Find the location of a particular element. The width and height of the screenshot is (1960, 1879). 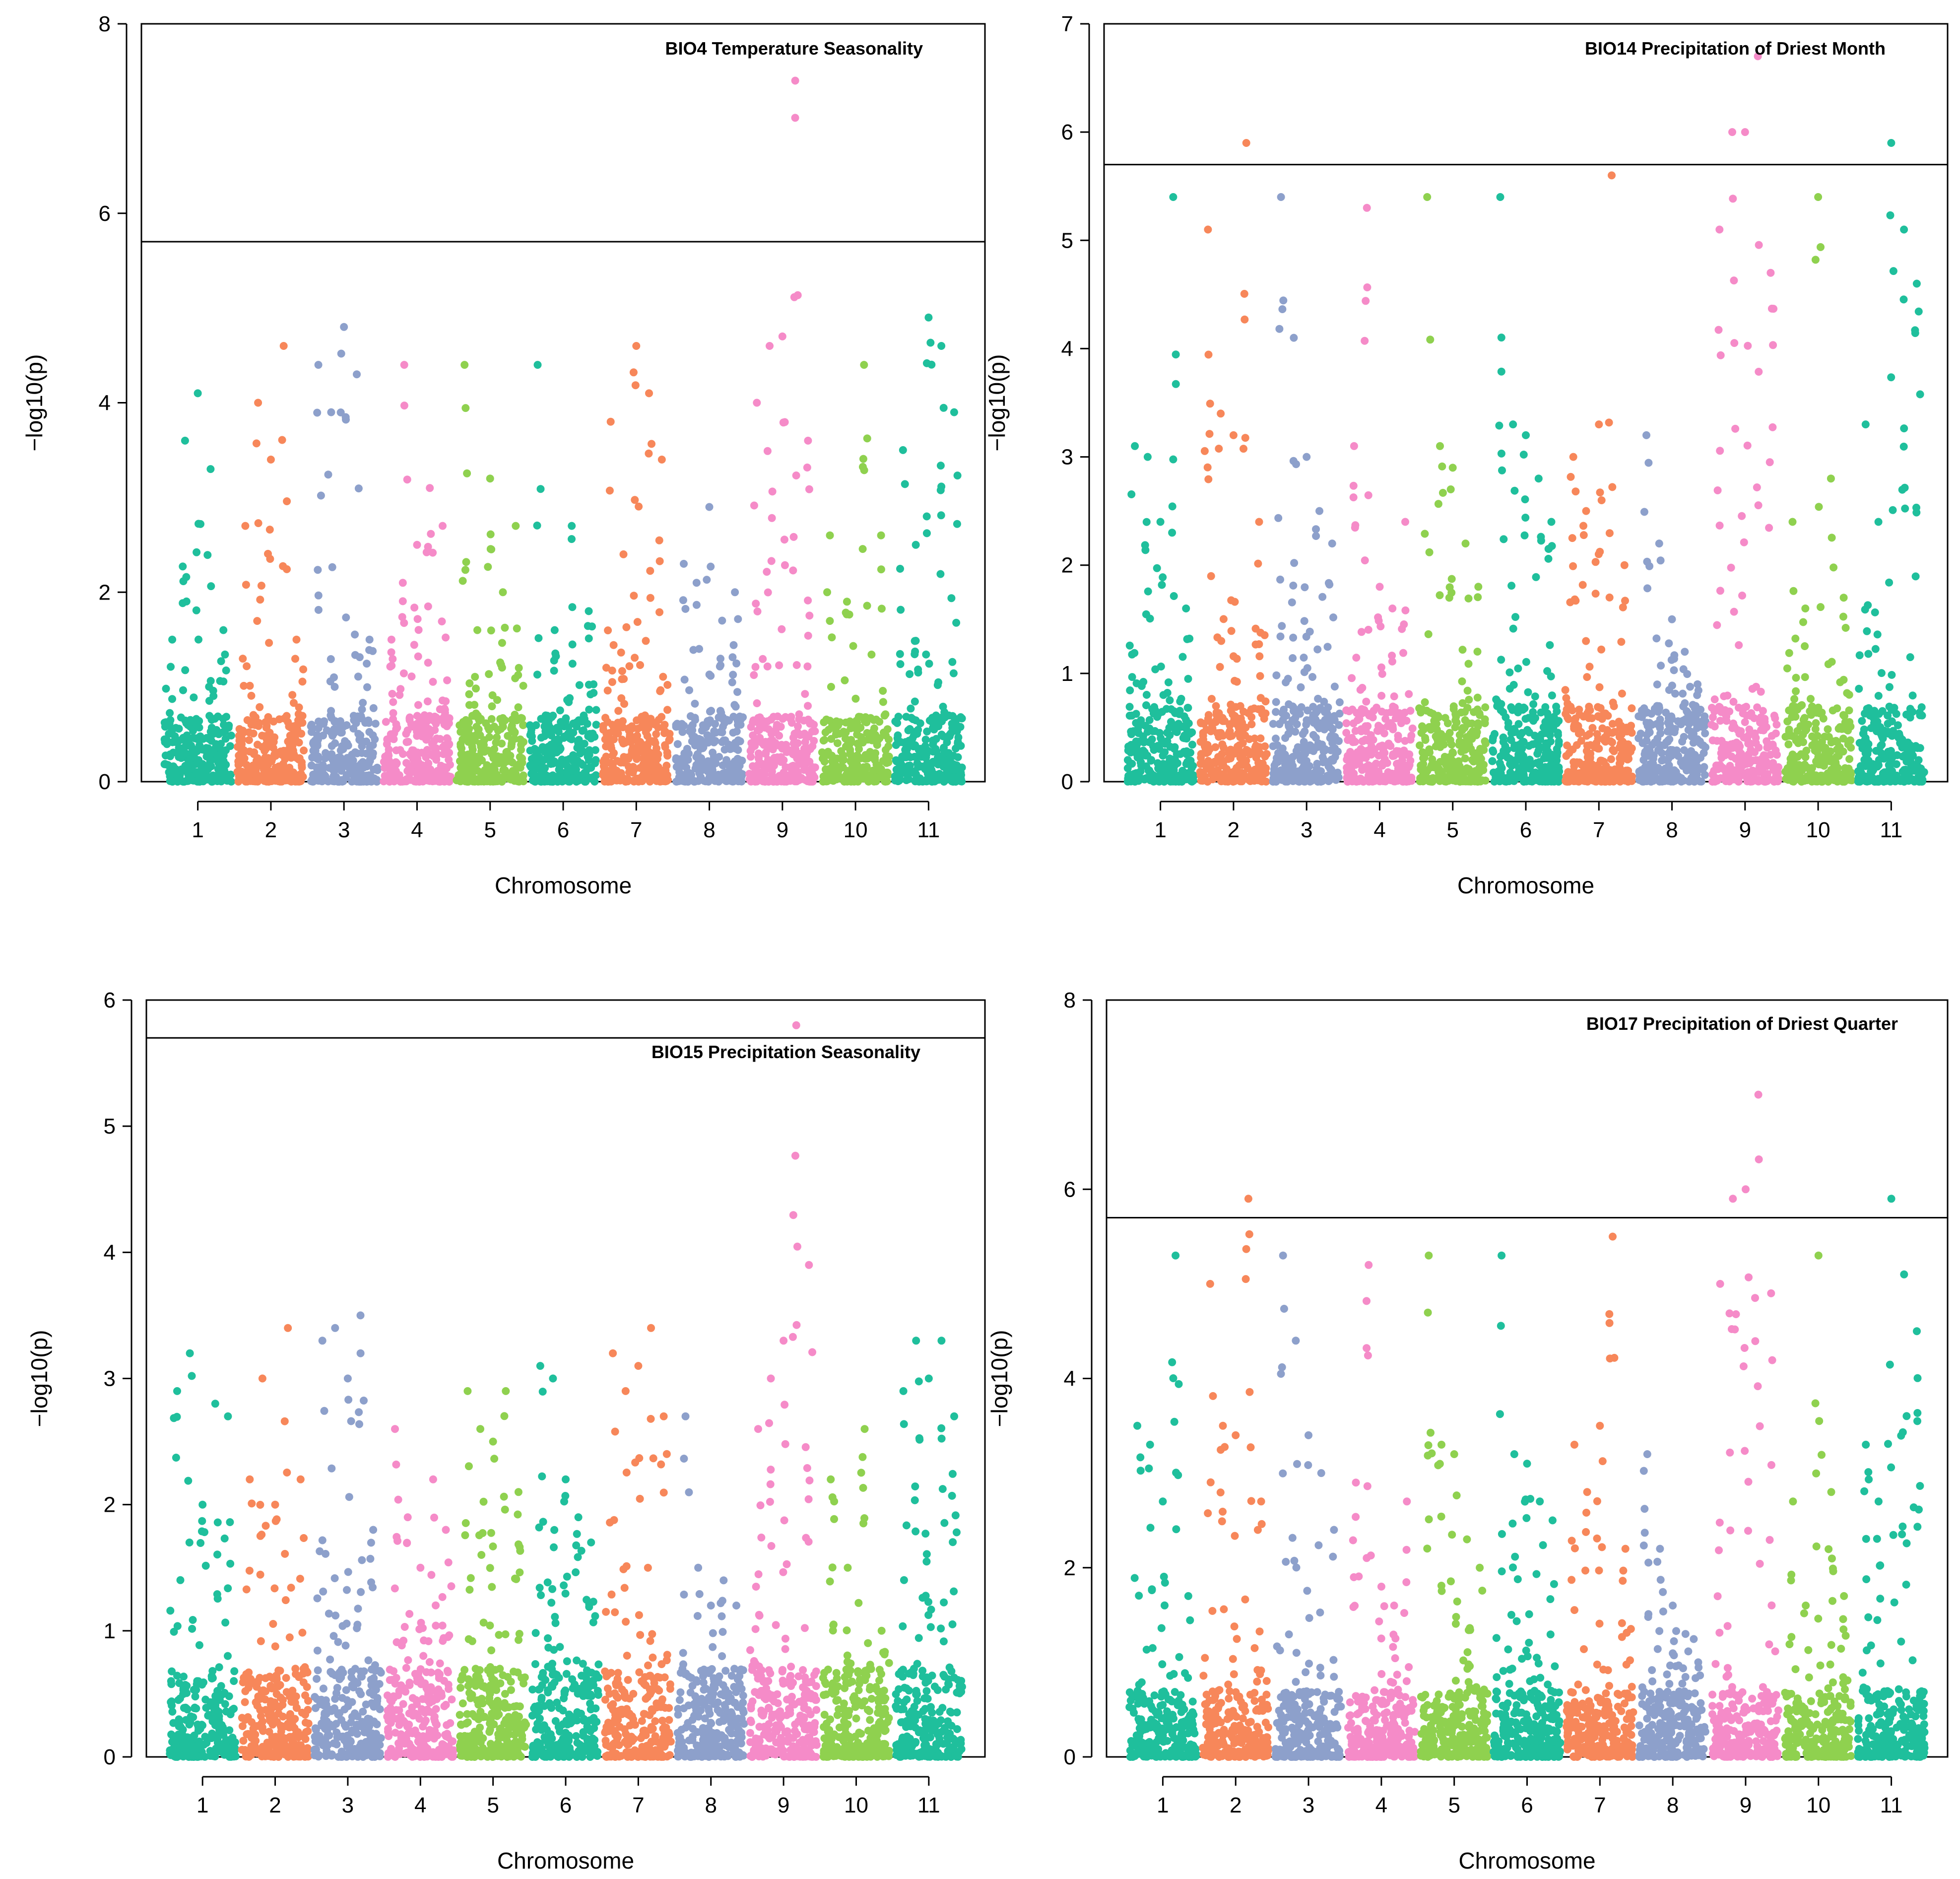

x-tick-label: 4 is located at coordinates (1379, 830).